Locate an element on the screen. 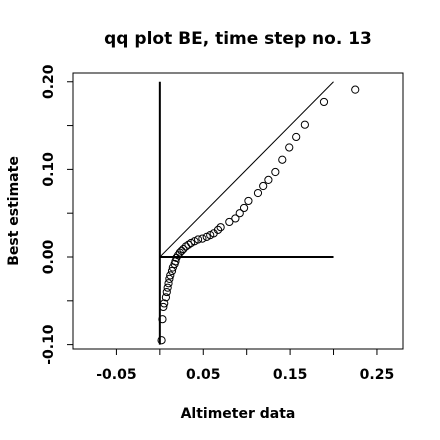  y-tick-label: 0.10 is located at coordinates (49, 169).